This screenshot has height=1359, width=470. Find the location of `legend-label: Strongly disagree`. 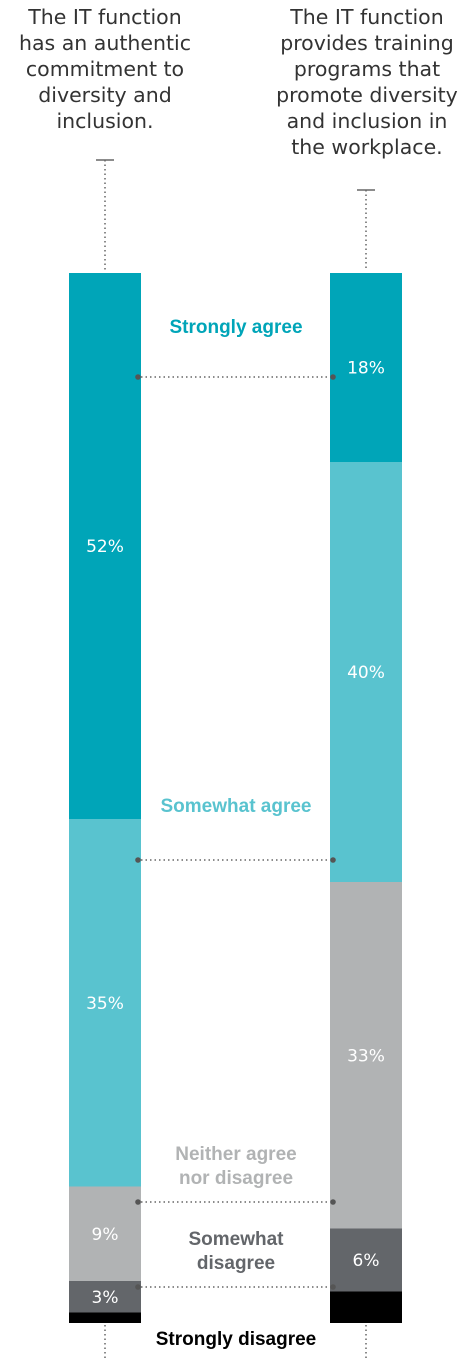

legend-label: Strongly disagree is located at coordinates (236, 1339).